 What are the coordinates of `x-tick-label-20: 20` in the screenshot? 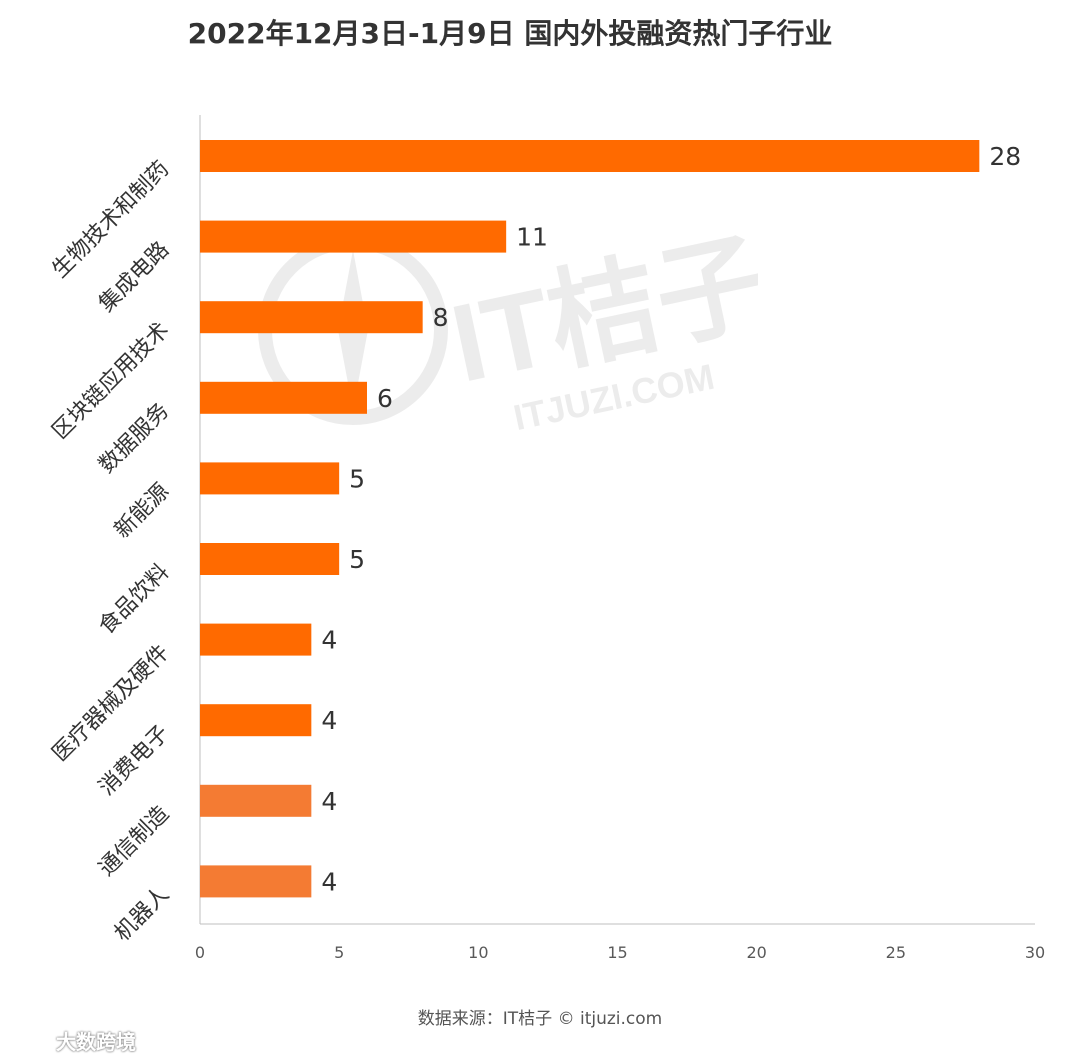 It's located at (756, 952).